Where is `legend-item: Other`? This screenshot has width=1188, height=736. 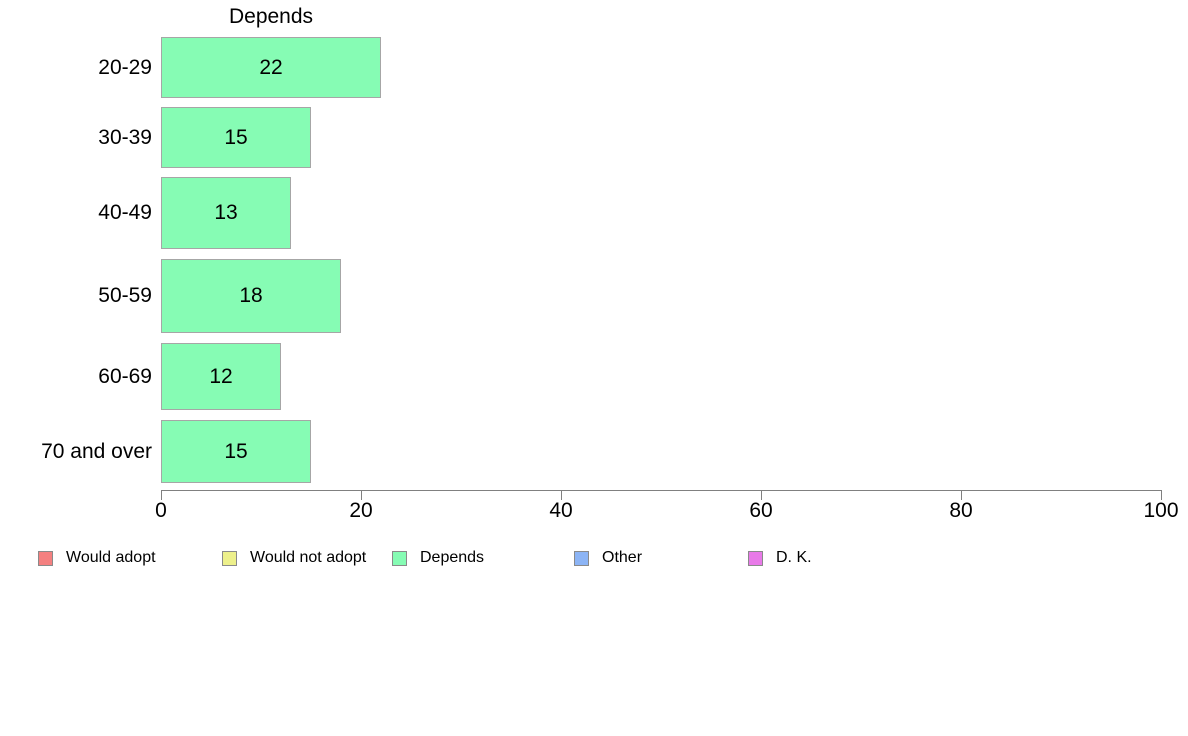
legend-item: Other is located at coordinates (608, 558).